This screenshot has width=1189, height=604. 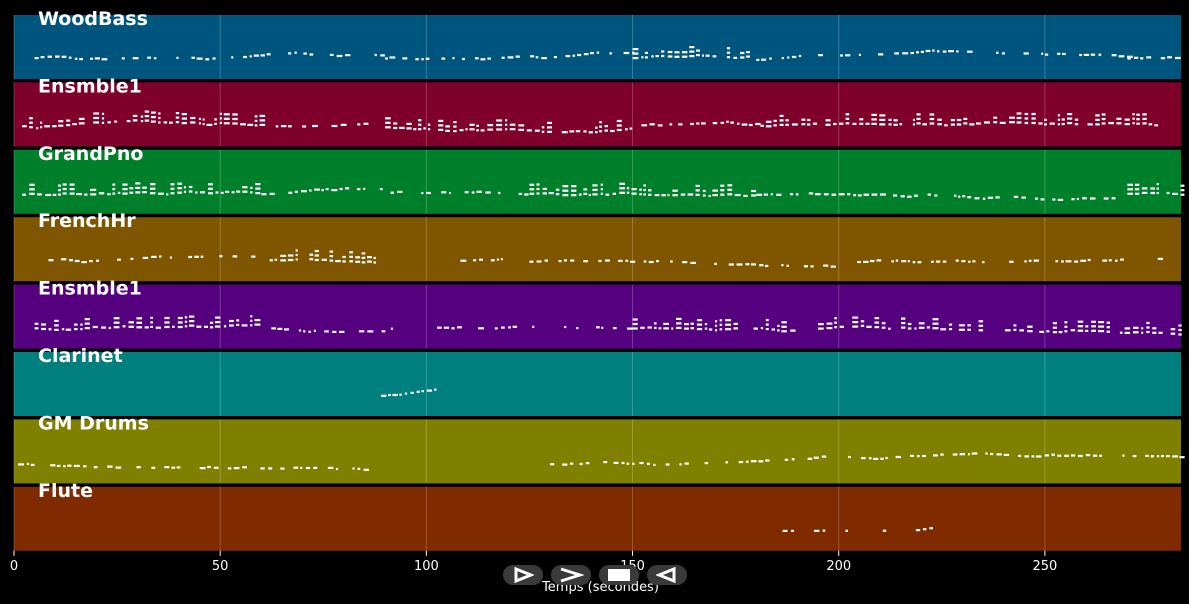 What do you see at coordinates (80, 356) in the screenshot?
I see `track-label: Clarinet` at bounding box center [80, 356].